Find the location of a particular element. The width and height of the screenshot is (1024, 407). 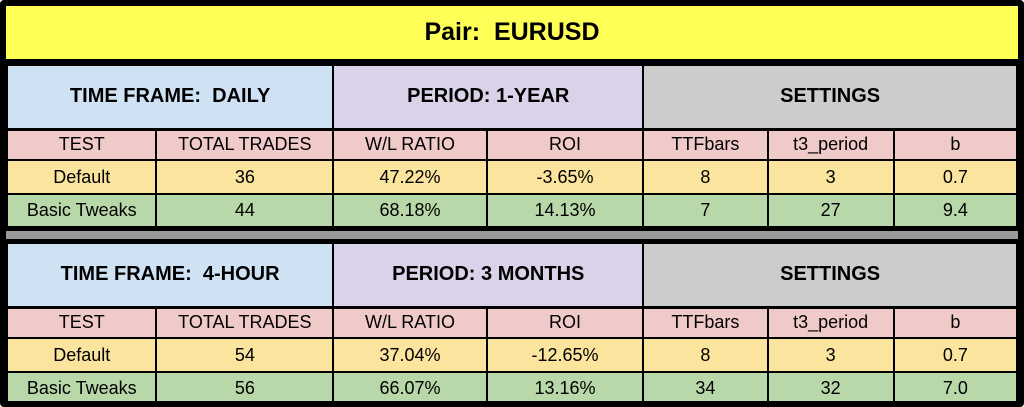

cell-wl-ratio: 47.22% is located at coordinates (410, 177).